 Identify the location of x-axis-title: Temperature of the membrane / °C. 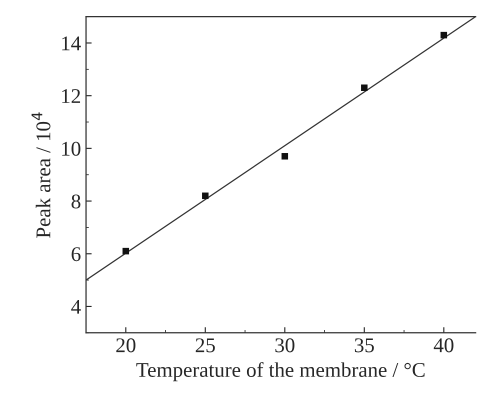
(280, 372).